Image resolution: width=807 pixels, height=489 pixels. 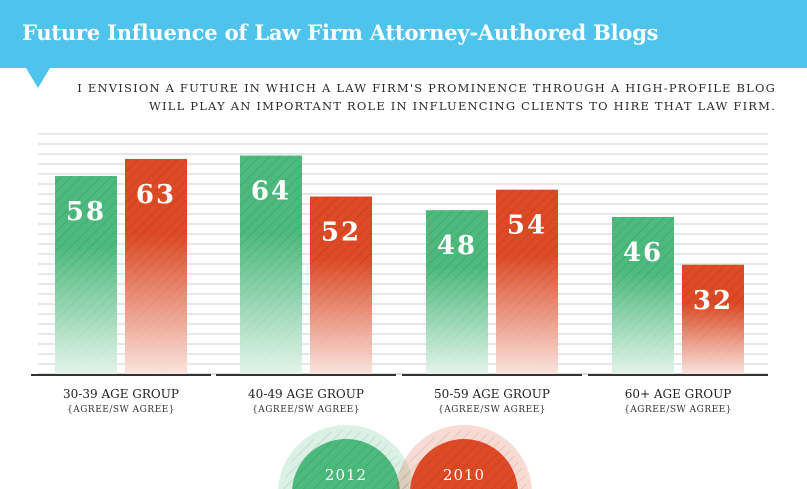 I want to click on legend: 2012 2010, so click(x=405, y=457).